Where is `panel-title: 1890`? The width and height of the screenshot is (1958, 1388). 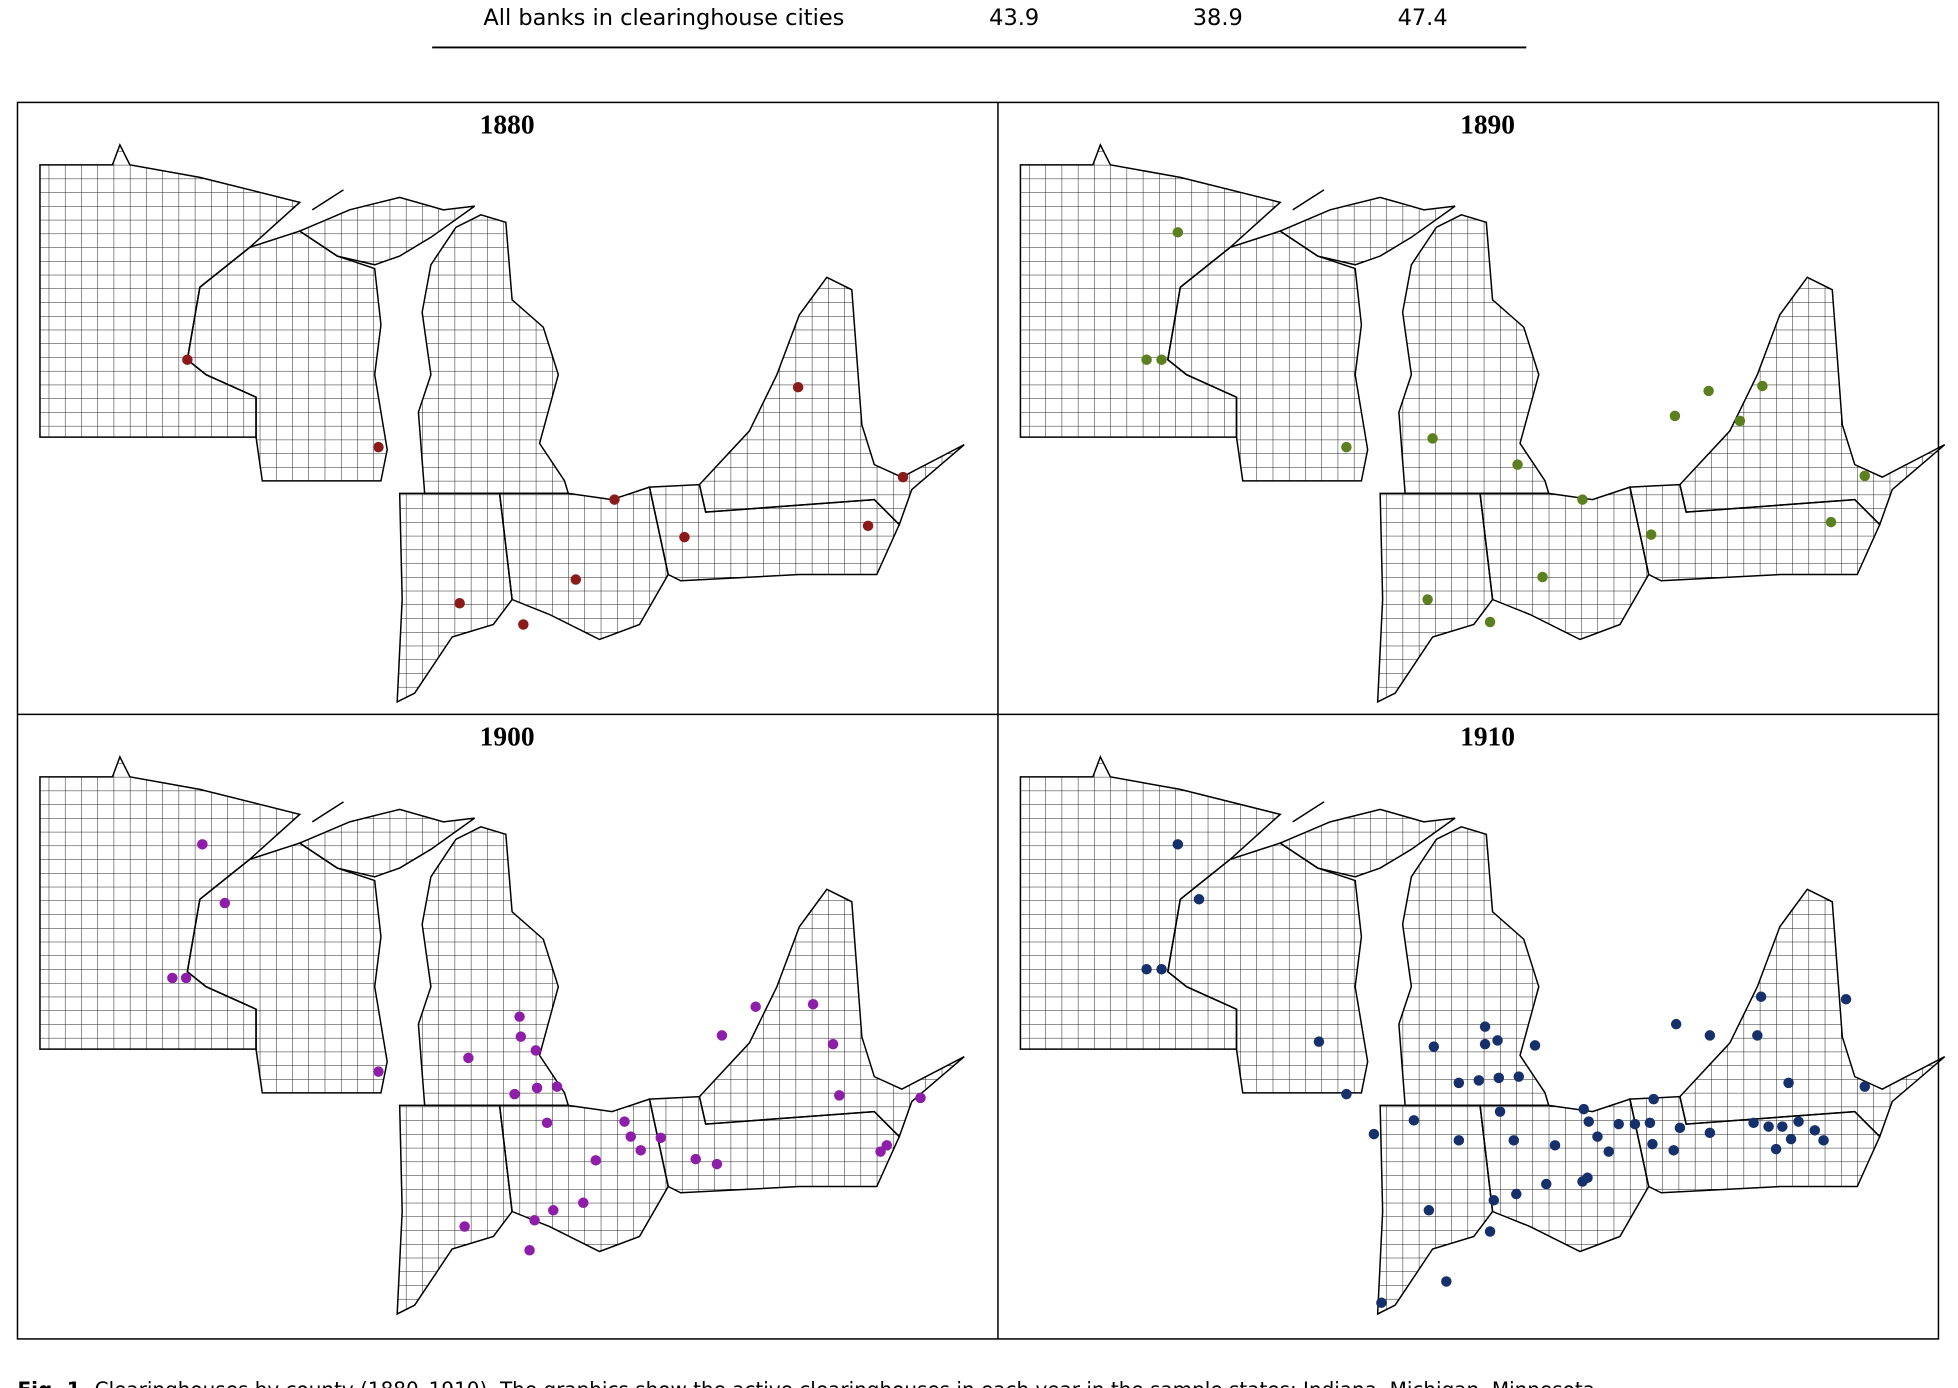
panel-title: 1890 is located at coordinates (1487, 125).